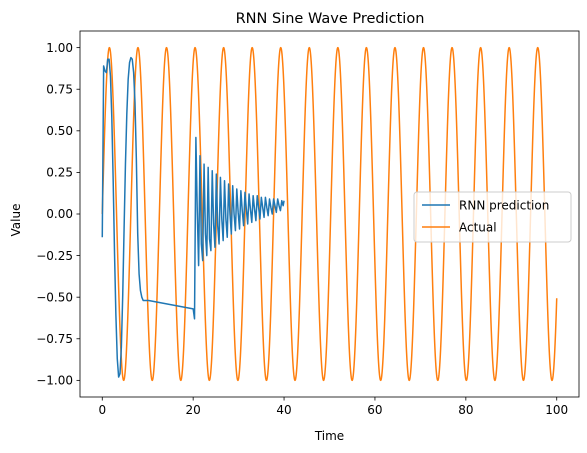 The width and height of the screenshot is (587, 453). Describe the element at coordinates (59, 173) in the screenshot. I see `y-tick-label: 0.25` at that location.